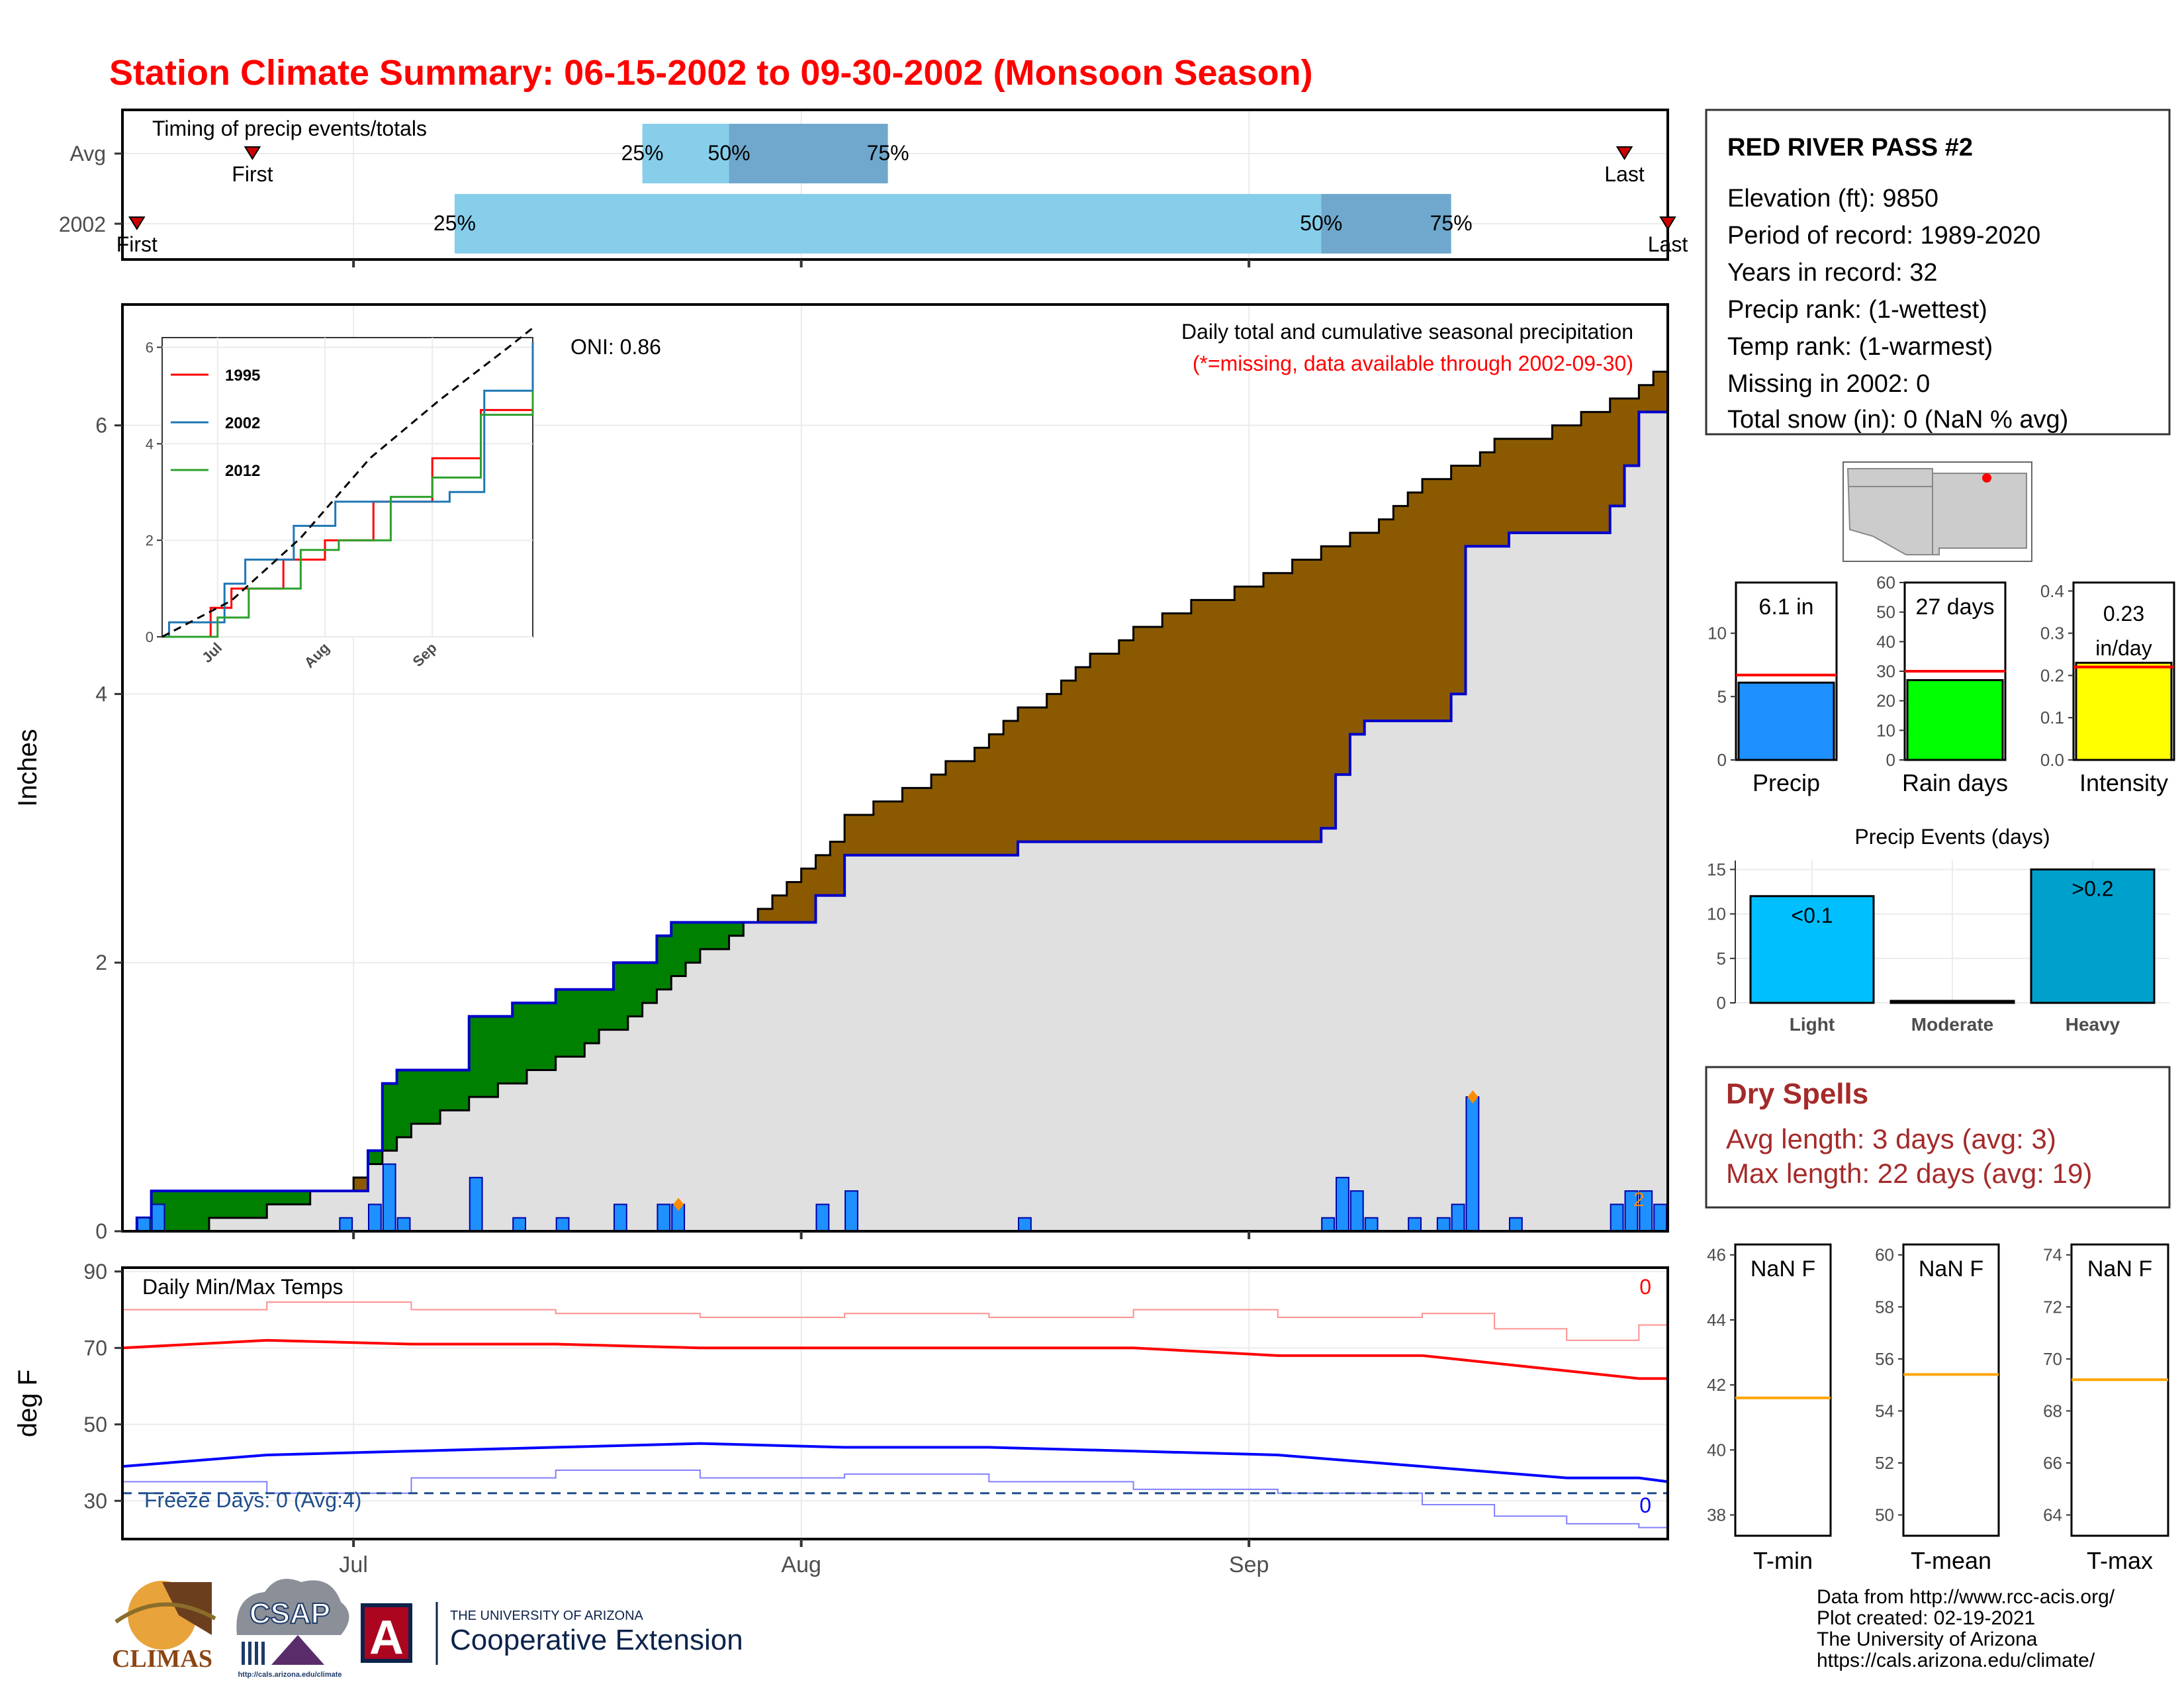  I want to click on summary-value-text: 27 days, so click(1954, 607).